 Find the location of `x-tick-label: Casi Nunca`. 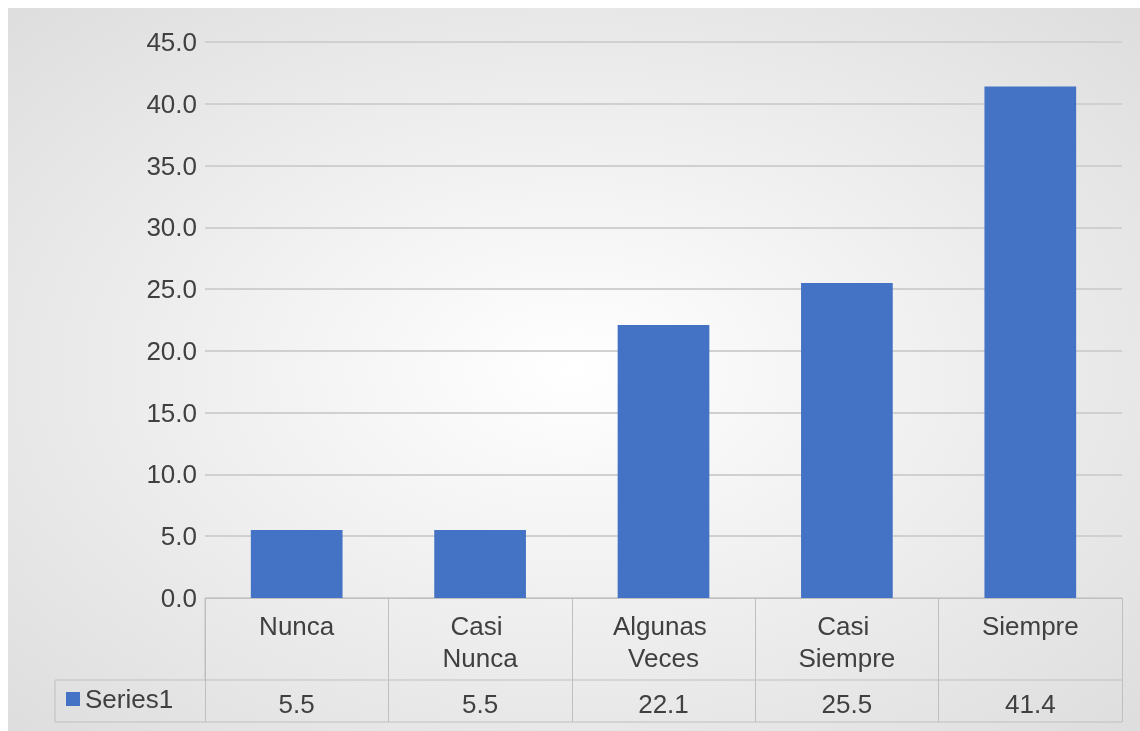

x-tick-label: Casi Nunca is located at coordinates (480, 642).